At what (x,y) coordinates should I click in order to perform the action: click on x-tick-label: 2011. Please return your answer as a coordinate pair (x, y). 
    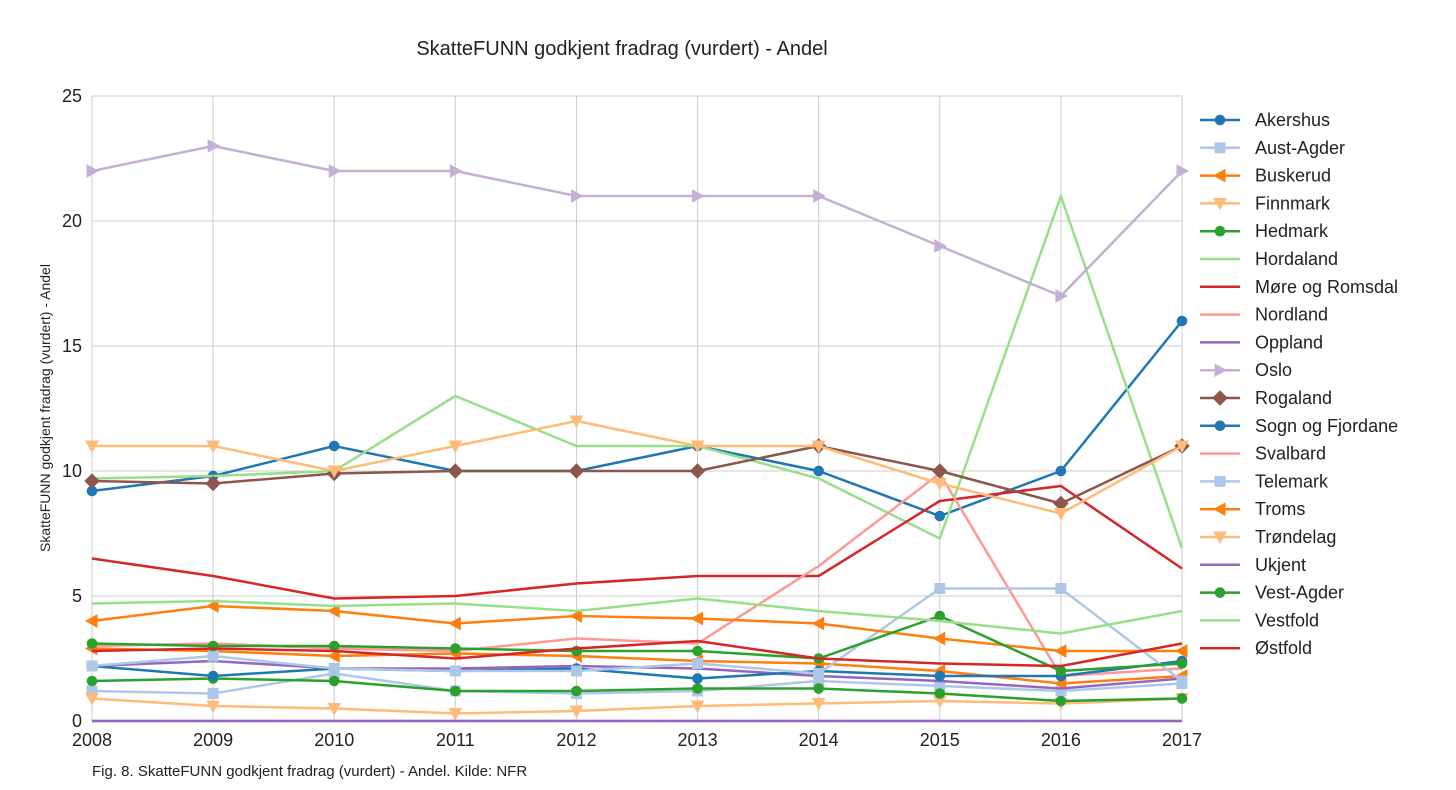
    Looking at the image, I should click on (455, 740).